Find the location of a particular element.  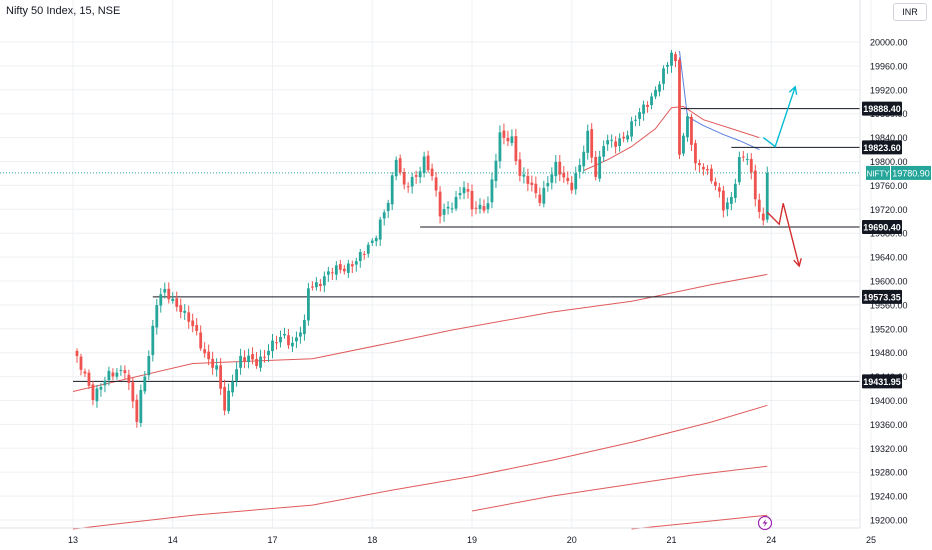

currency-button: INR is located at coordinates (910, 12).